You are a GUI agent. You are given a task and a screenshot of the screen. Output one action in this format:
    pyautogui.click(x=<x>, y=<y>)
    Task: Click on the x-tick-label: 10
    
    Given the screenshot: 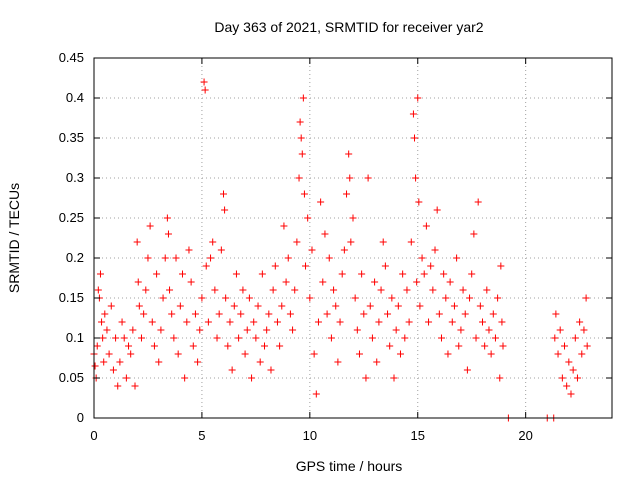 What is the action you would take?
    pyautogui.click(x=310, y=435)
    